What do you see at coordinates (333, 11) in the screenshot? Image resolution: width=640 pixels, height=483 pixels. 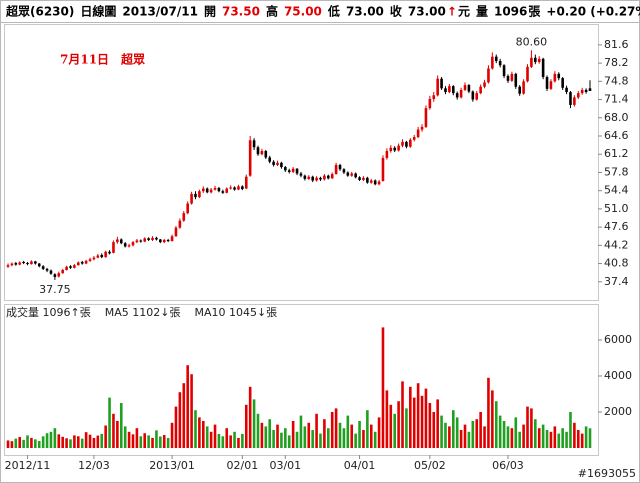 I see `header-item: 低` at bounding box center [333, 11].